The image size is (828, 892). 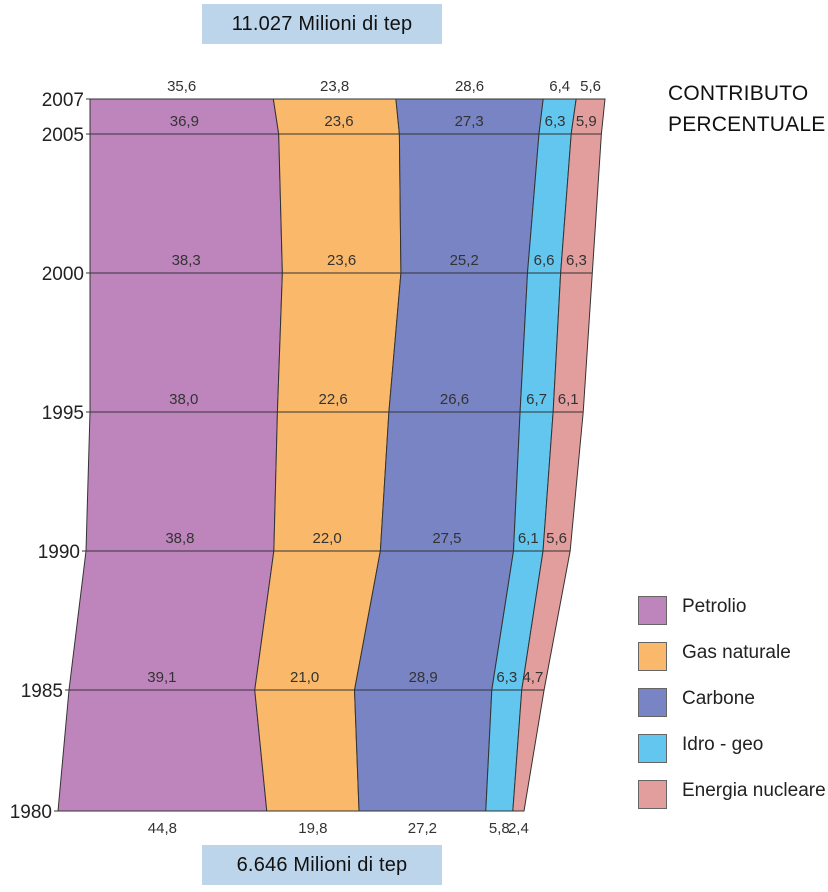 What do you see at coordinates (423, 677) in the screenshot?
I see `value-label-carbone-1985: 28,9` at bounding box center [423, 677].